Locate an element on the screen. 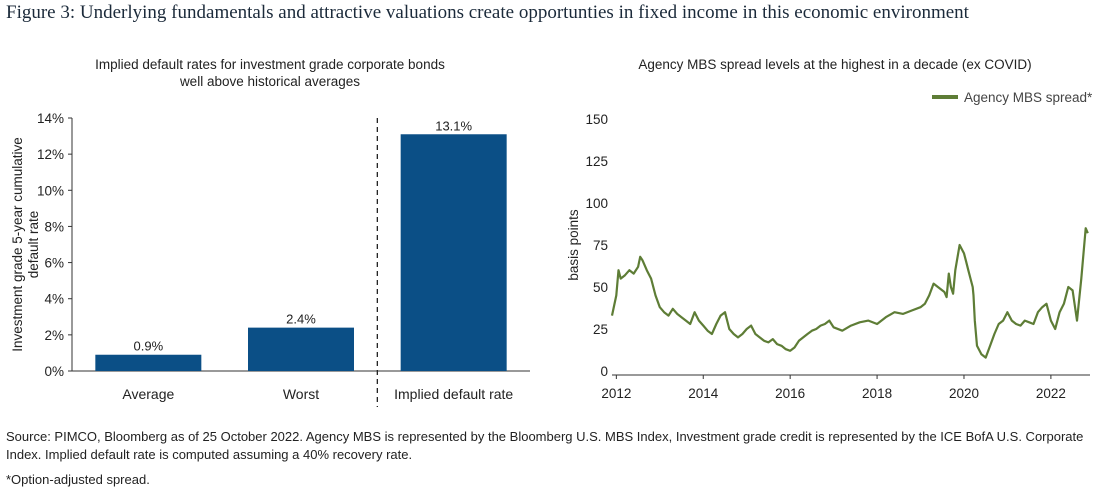 The image size is (1100, 493). y-tick-label: 8% is located at coordinates (54, 226).